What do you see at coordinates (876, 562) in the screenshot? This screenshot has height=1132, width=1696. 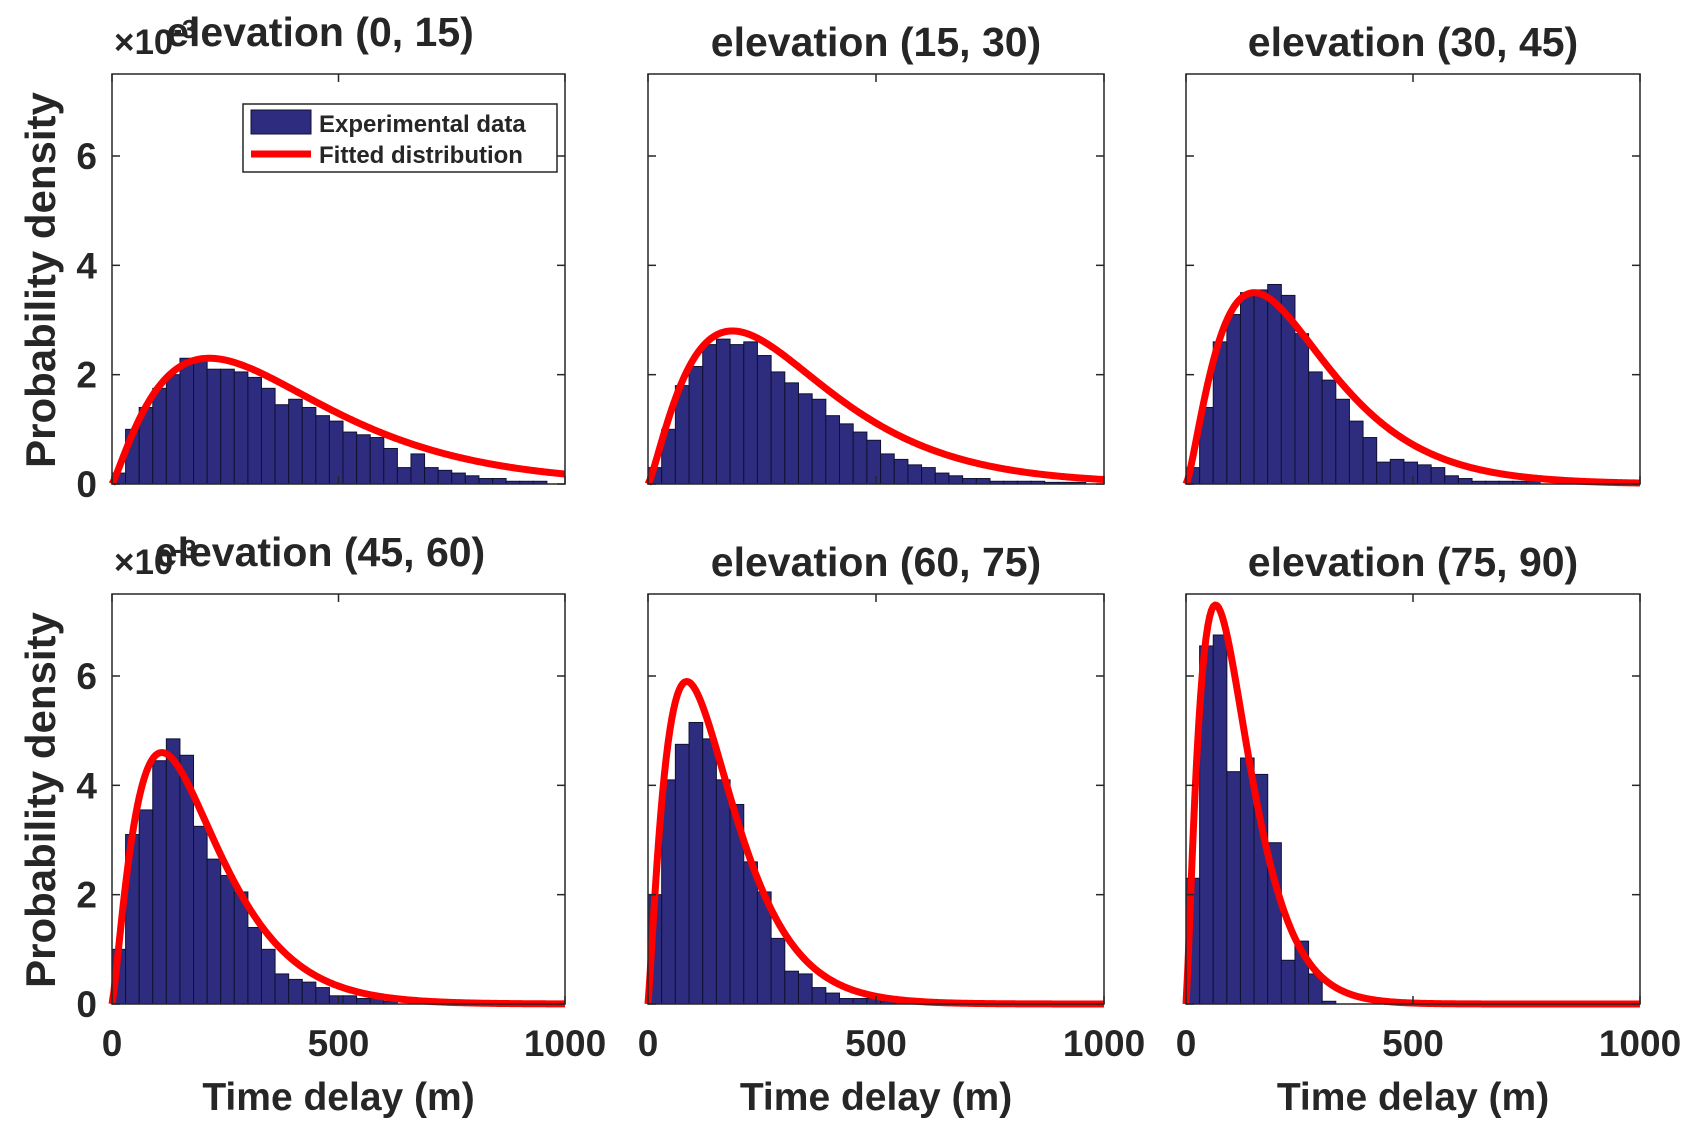 I see `chart-title: elevation (60, 75)` at bounding box center [876, 562].